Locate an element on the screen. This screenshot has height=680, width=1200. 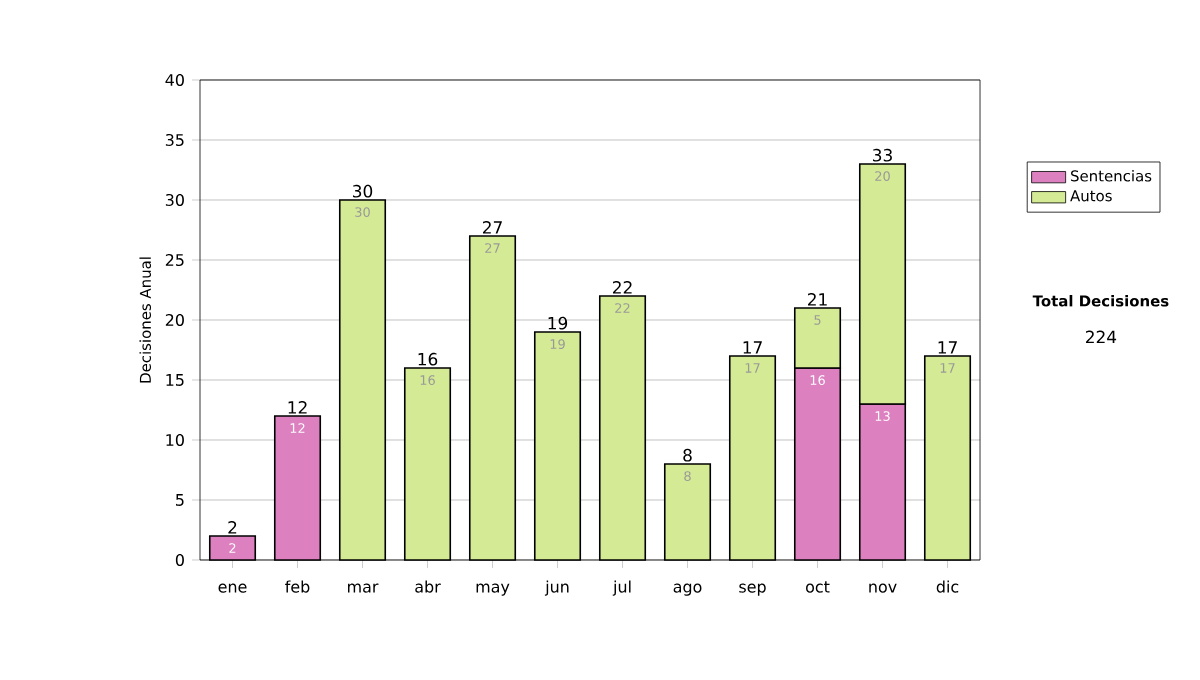
total-label: 33 is located at coordinates (882, 155).